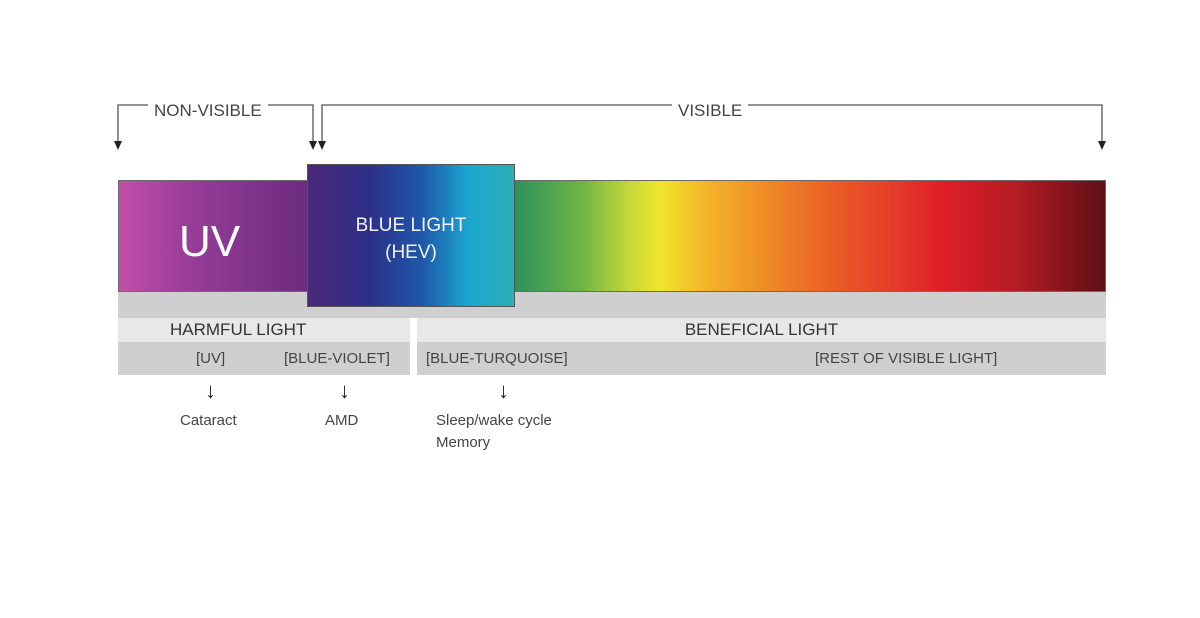 This screenshot has width=1200, height=618. I want to click on uv-segment: UV, so click(213, 236).